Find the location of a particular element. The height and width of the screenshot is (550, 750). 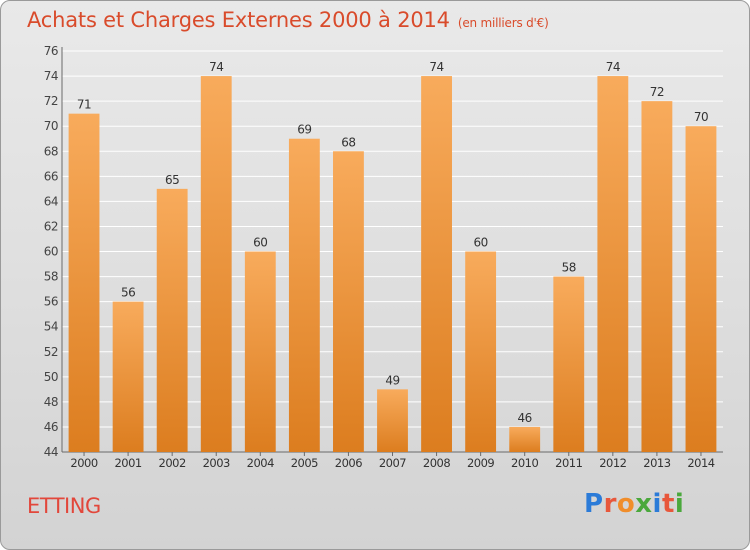

data-label: 68 is located at coordinates (348, 142).